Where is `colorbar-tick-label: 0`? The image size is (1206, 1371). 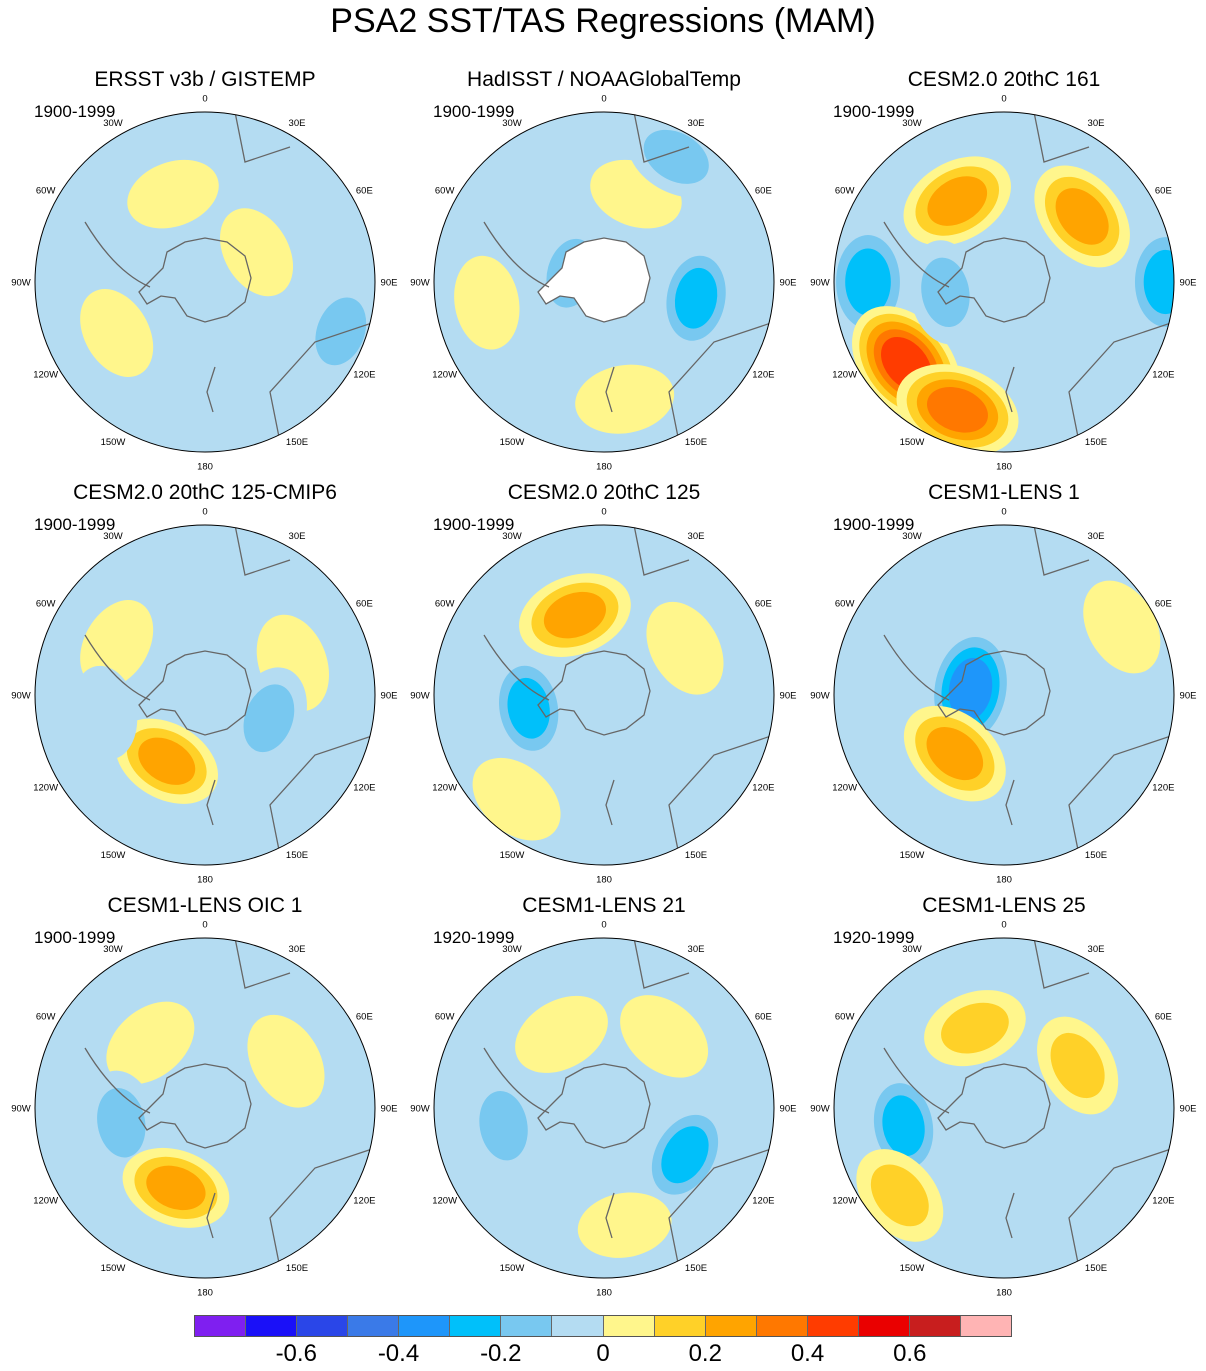 colorbar-tick-label: 0 is located at coordinates (603, 1353).